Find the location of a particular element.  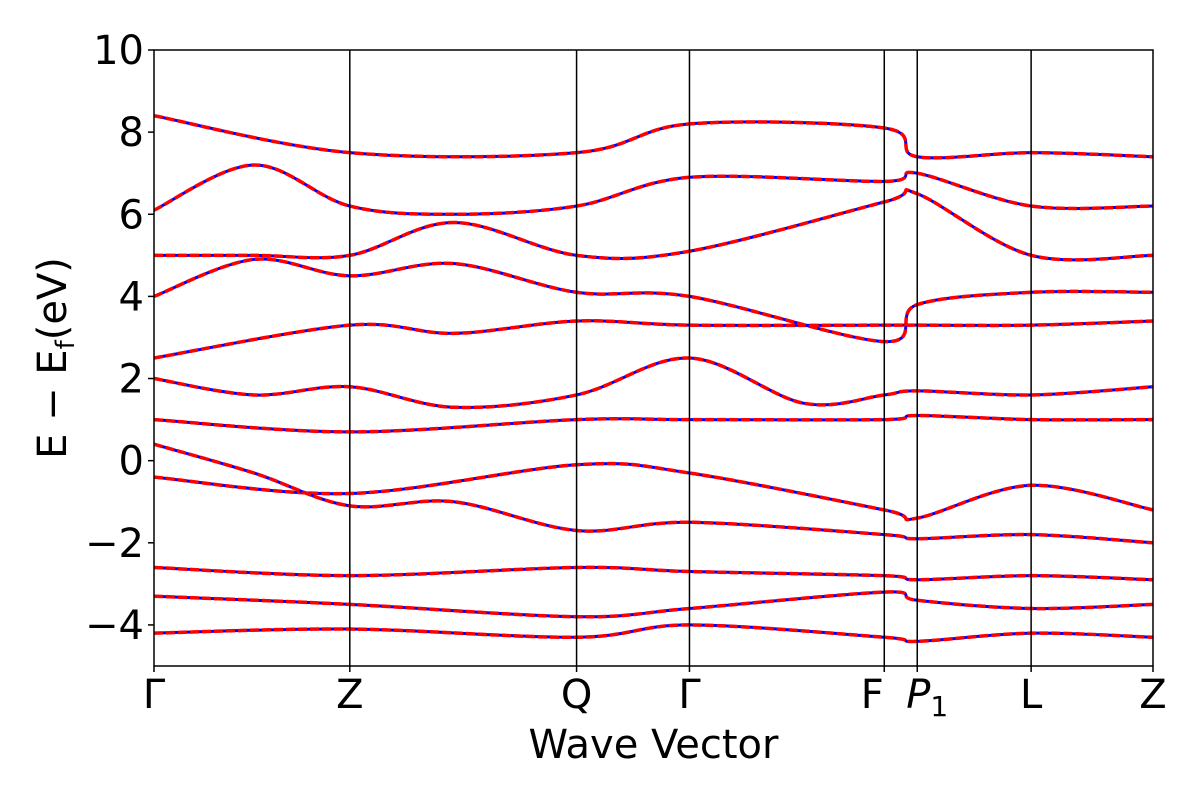

y-axis-label-main: E − E is located at coordinates (53, 404).